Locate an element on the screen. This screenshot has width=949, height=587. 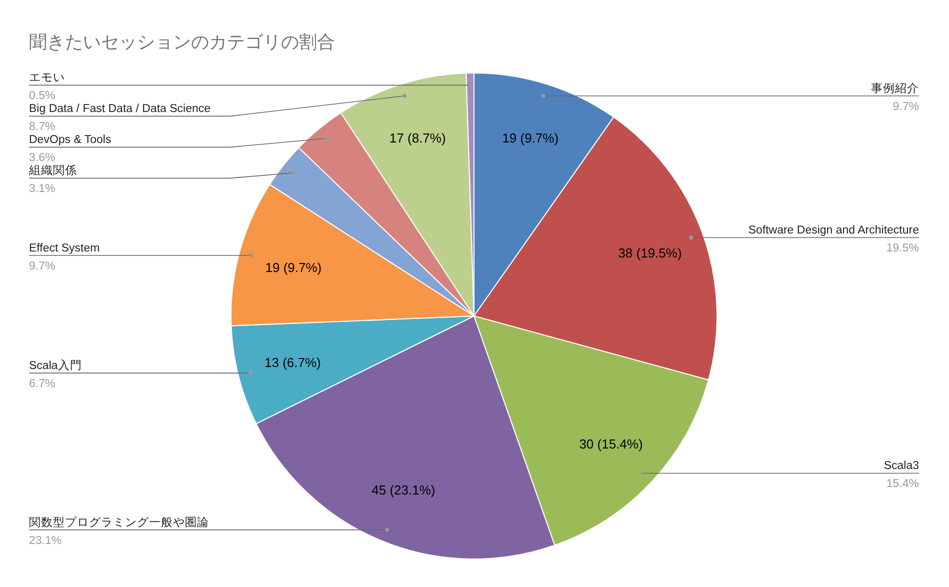
data-label: 13 (6.7%) is located at coordinates (292, 362).